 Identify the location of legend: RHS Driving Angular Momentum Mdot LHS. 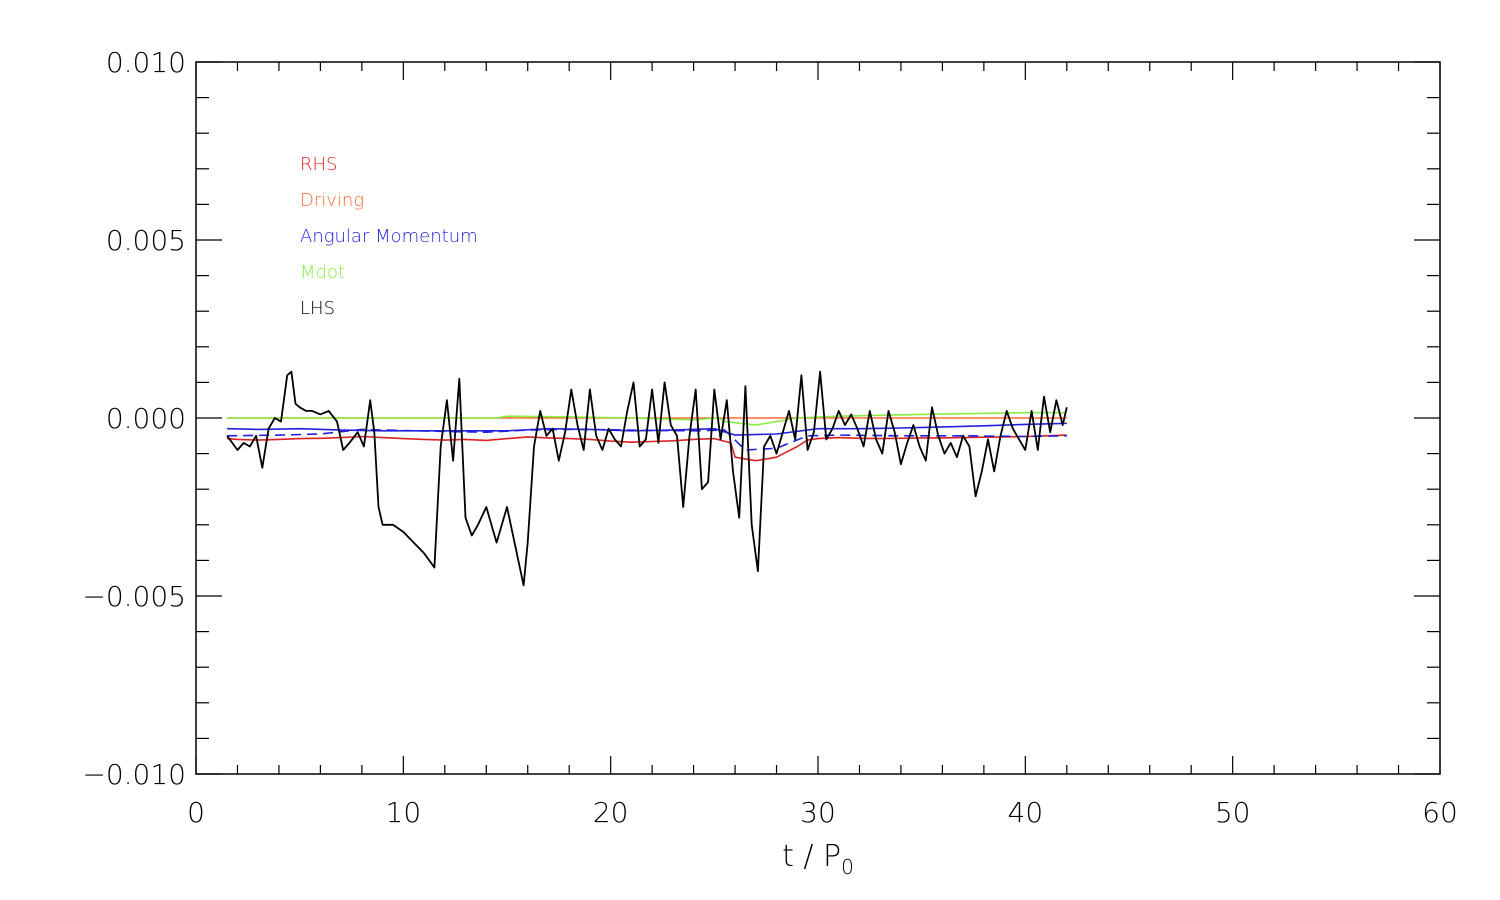
(389, 236).